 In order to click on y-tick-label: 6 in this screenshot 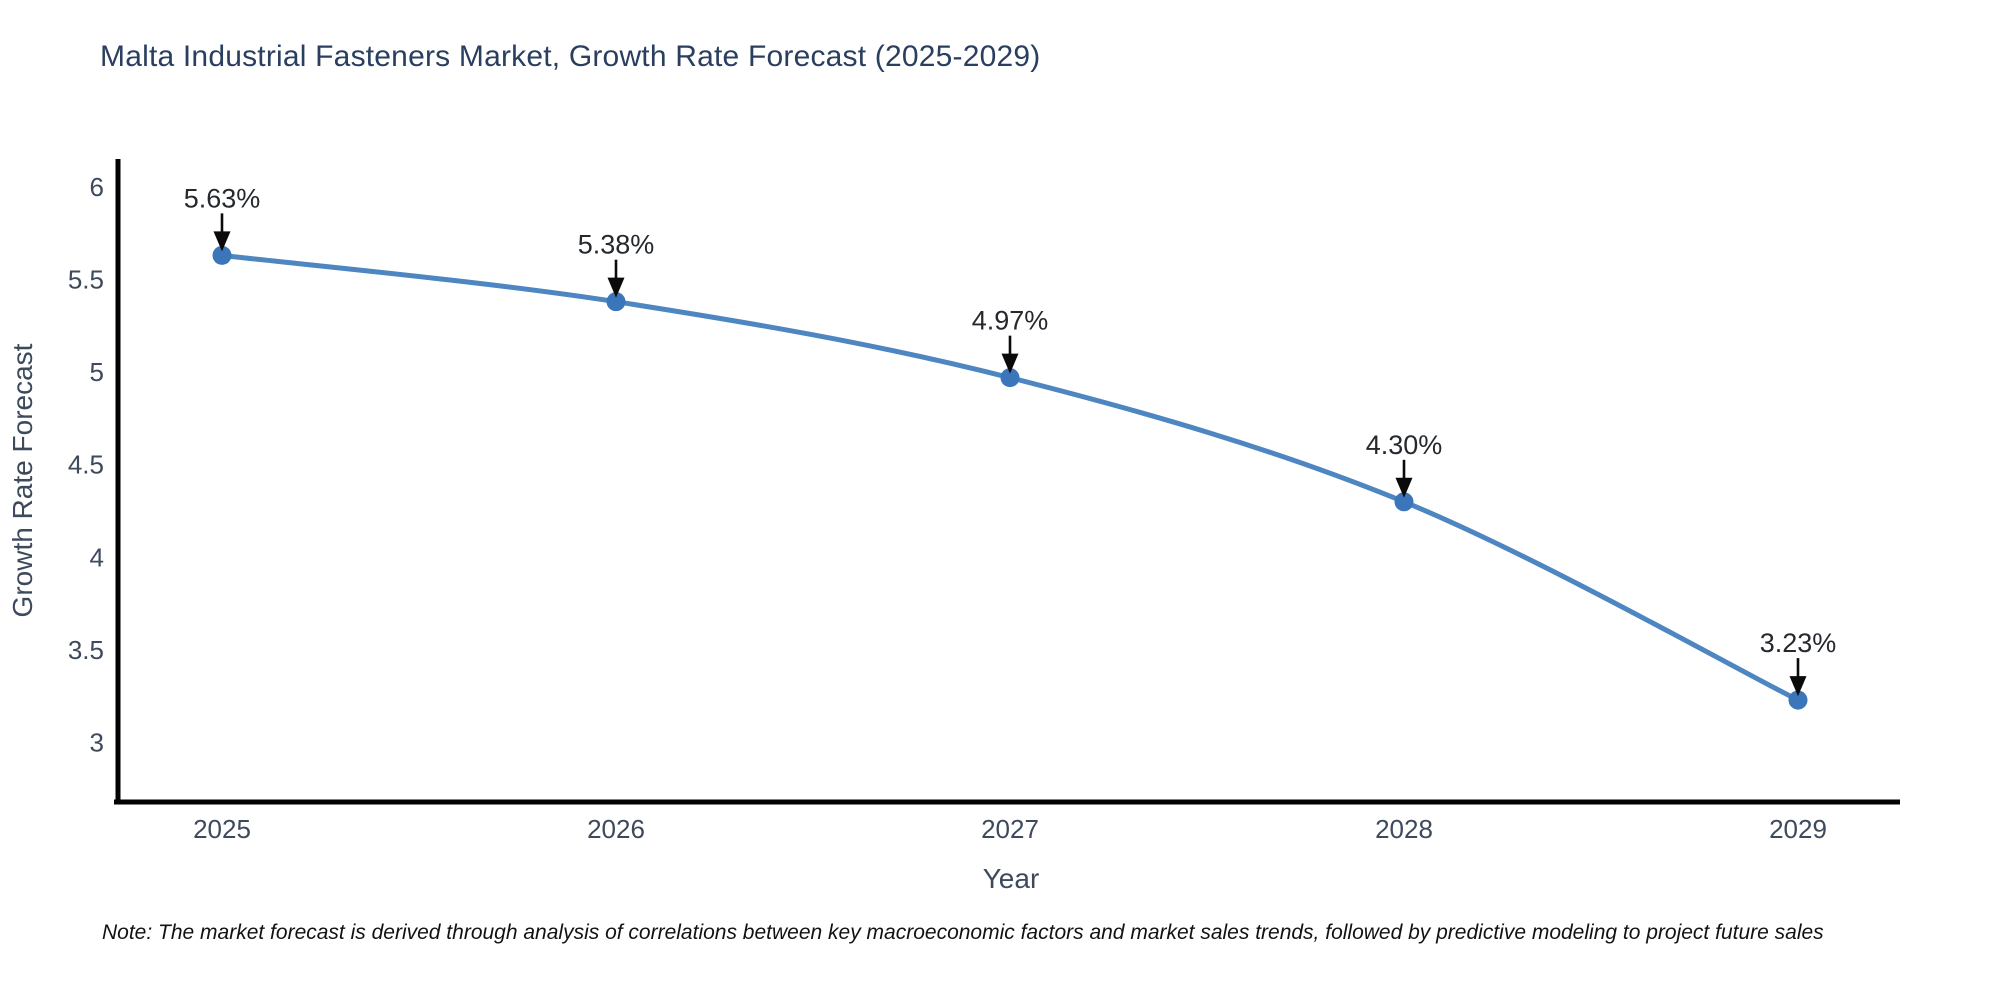, I will do `click(97, 187)`.